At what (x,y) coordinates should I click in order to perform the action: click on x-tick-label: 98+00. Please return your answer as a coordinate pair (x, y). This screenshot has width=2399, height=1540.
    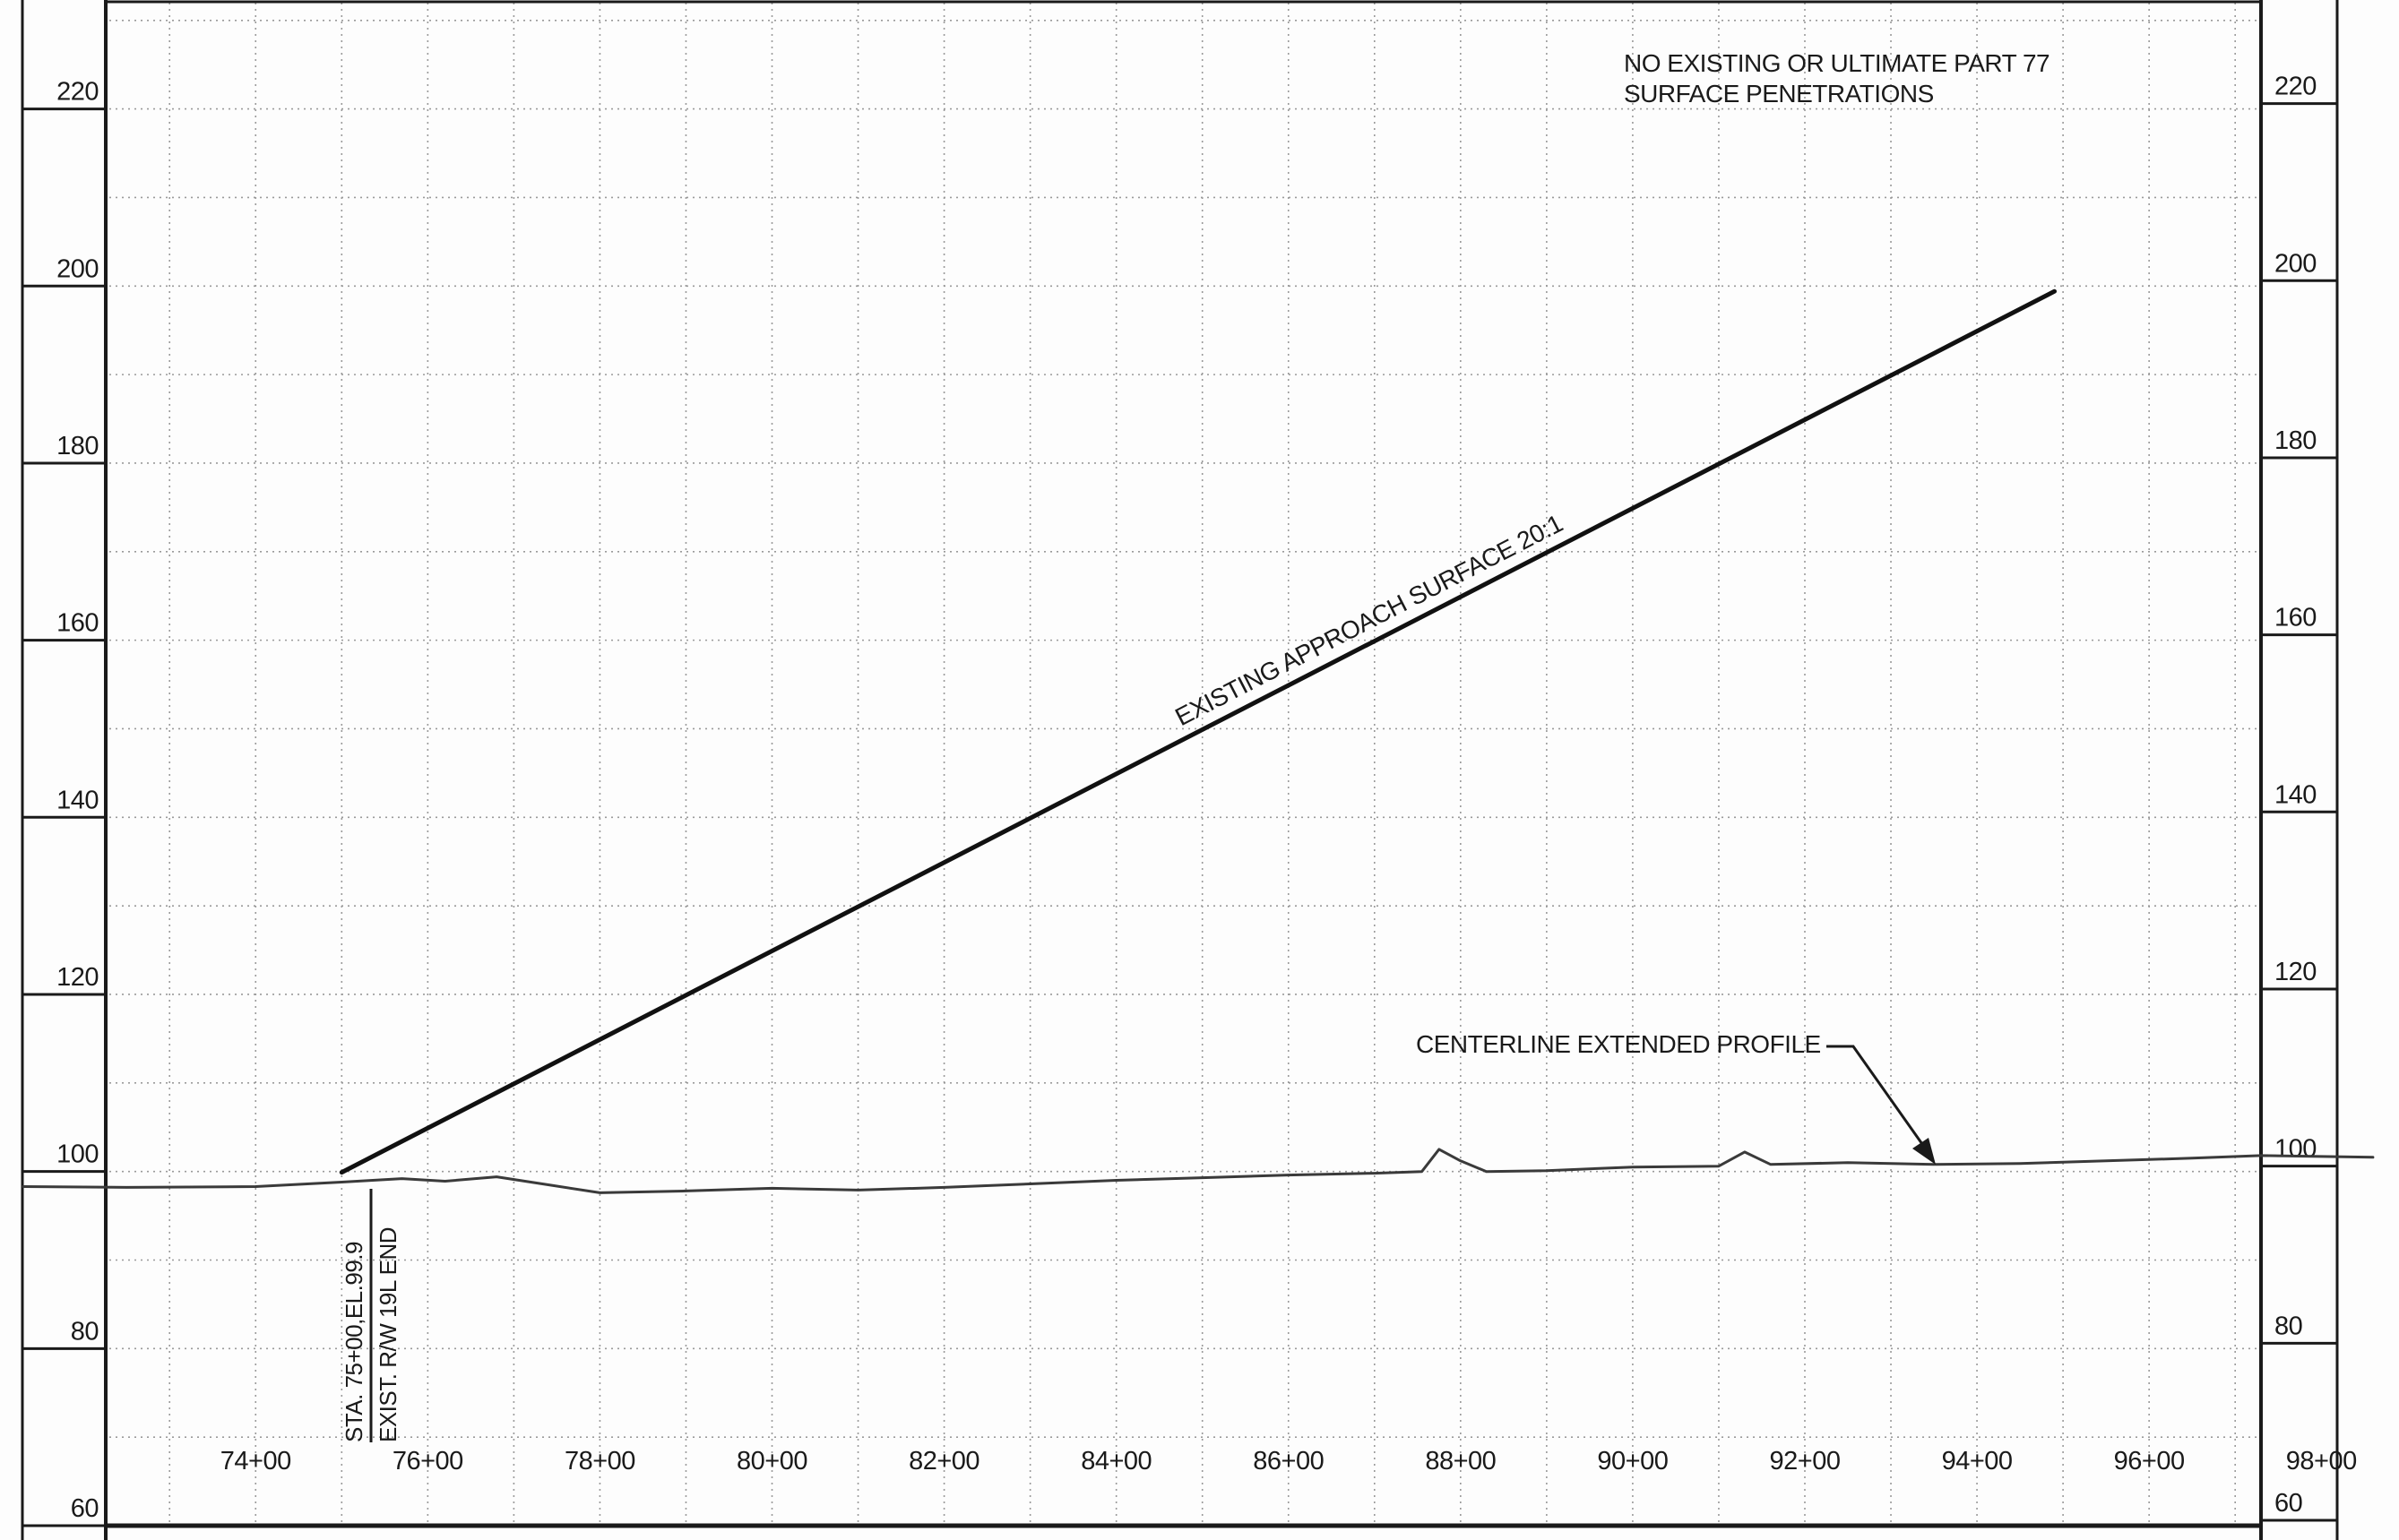
    Looking at the image, I should click on (2321, 1461).